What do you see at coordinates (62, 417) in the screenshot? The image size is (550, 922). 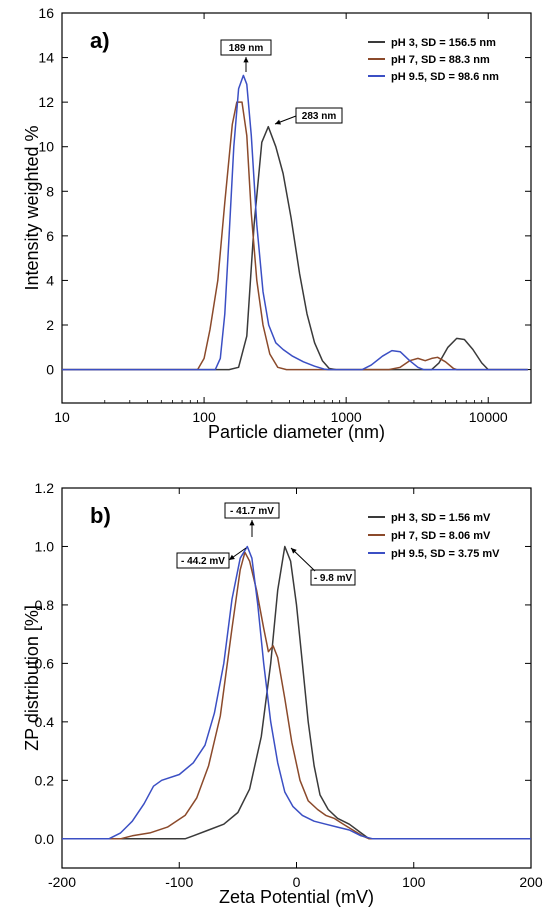 I see `x-tick-label: 10` at bounding box center [62, 417].